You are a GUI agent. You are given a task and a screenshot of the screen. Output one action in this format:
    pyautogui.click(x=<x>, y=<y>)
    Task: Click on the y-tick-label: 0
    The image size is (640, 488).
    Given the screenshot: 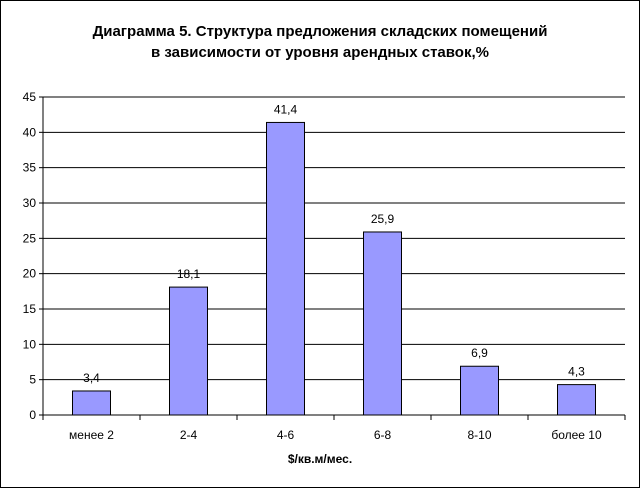 What is the action you would take?
    pyautogui.click(x=32, y=415)
    